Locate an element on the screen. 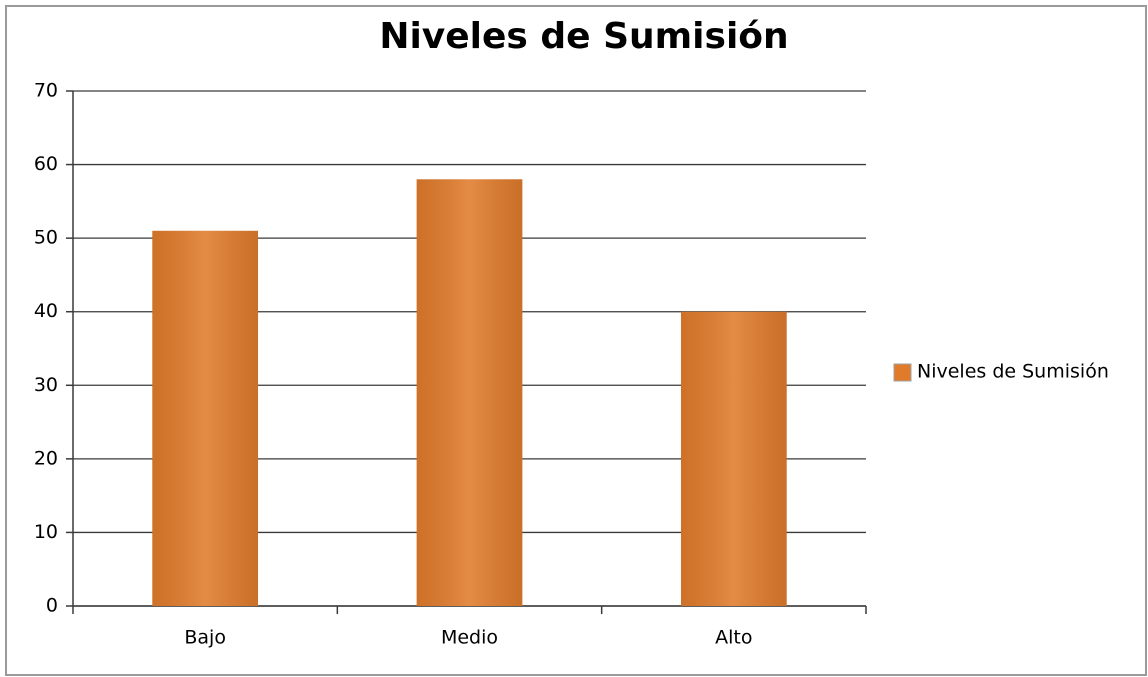 This screenshot has height=677, width=1148. y-tick-label: 20 is located at coordinates (46, 458).